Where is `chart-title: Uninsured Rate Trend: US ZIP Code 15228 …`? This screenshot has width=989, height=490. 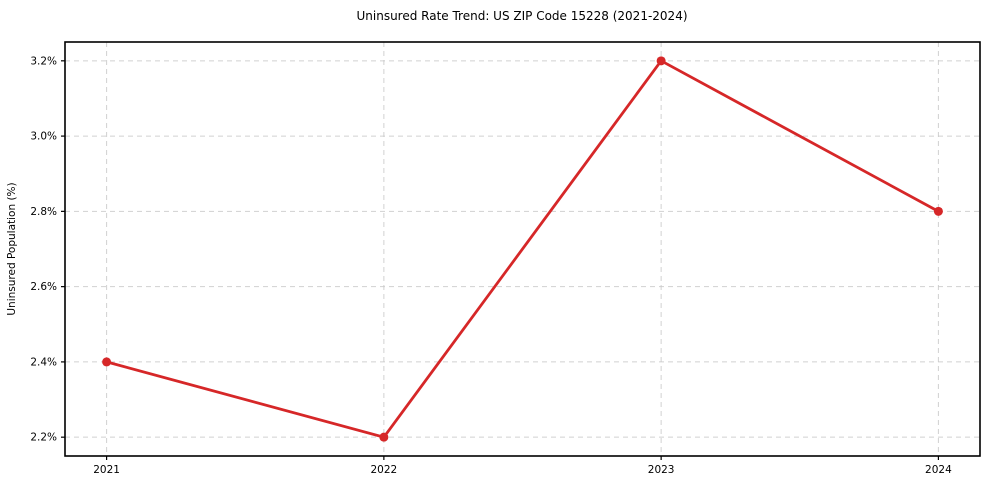 chart-title: Uninsured Rate Trend: US ZIP Code 15228 … is located at coordinates (521, 16).